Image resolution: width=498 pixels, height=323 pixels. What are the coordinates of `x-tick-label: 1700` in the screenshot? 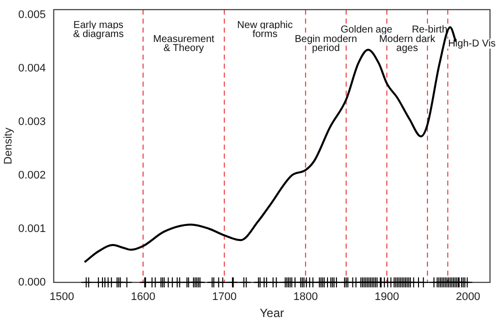 It's located at (224, 297).